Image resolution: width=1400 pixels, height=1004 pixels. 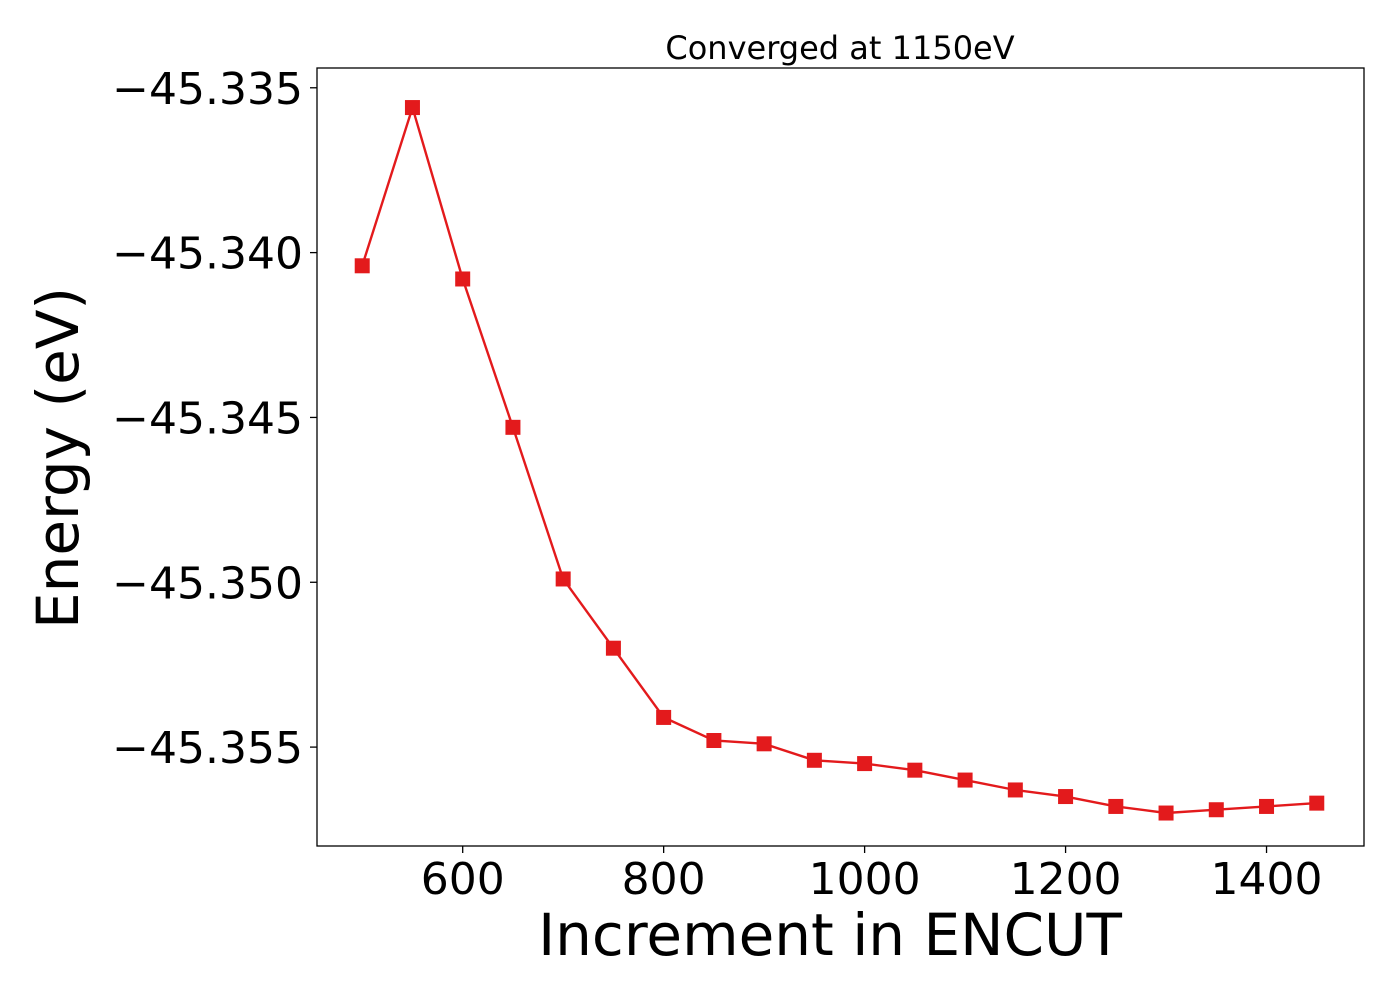 I want to click on x-axis-label: Increment in ENCUT, so click(x=830, y=935).